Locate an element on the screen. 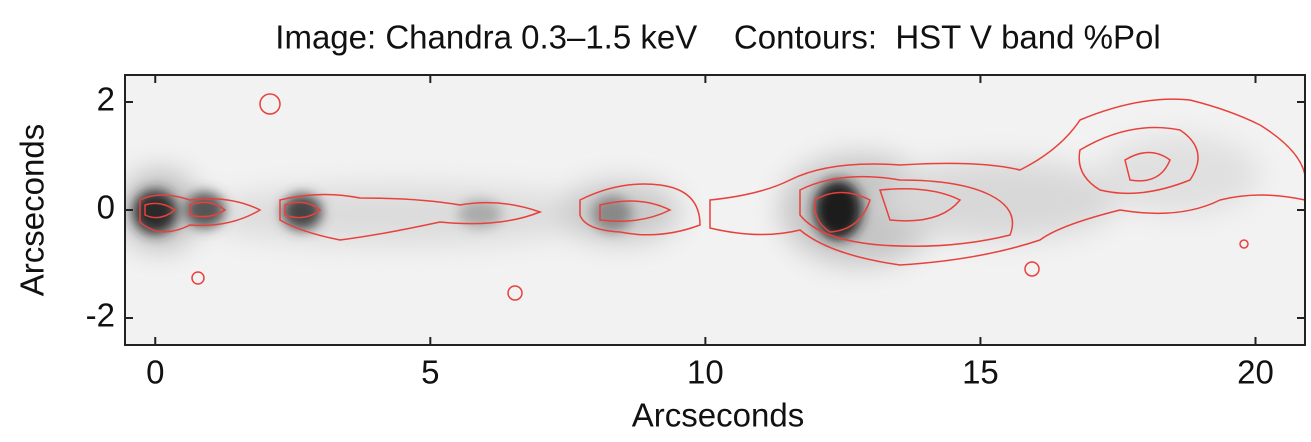  x-tick-label: 0 is located at coordinates (155, 372).